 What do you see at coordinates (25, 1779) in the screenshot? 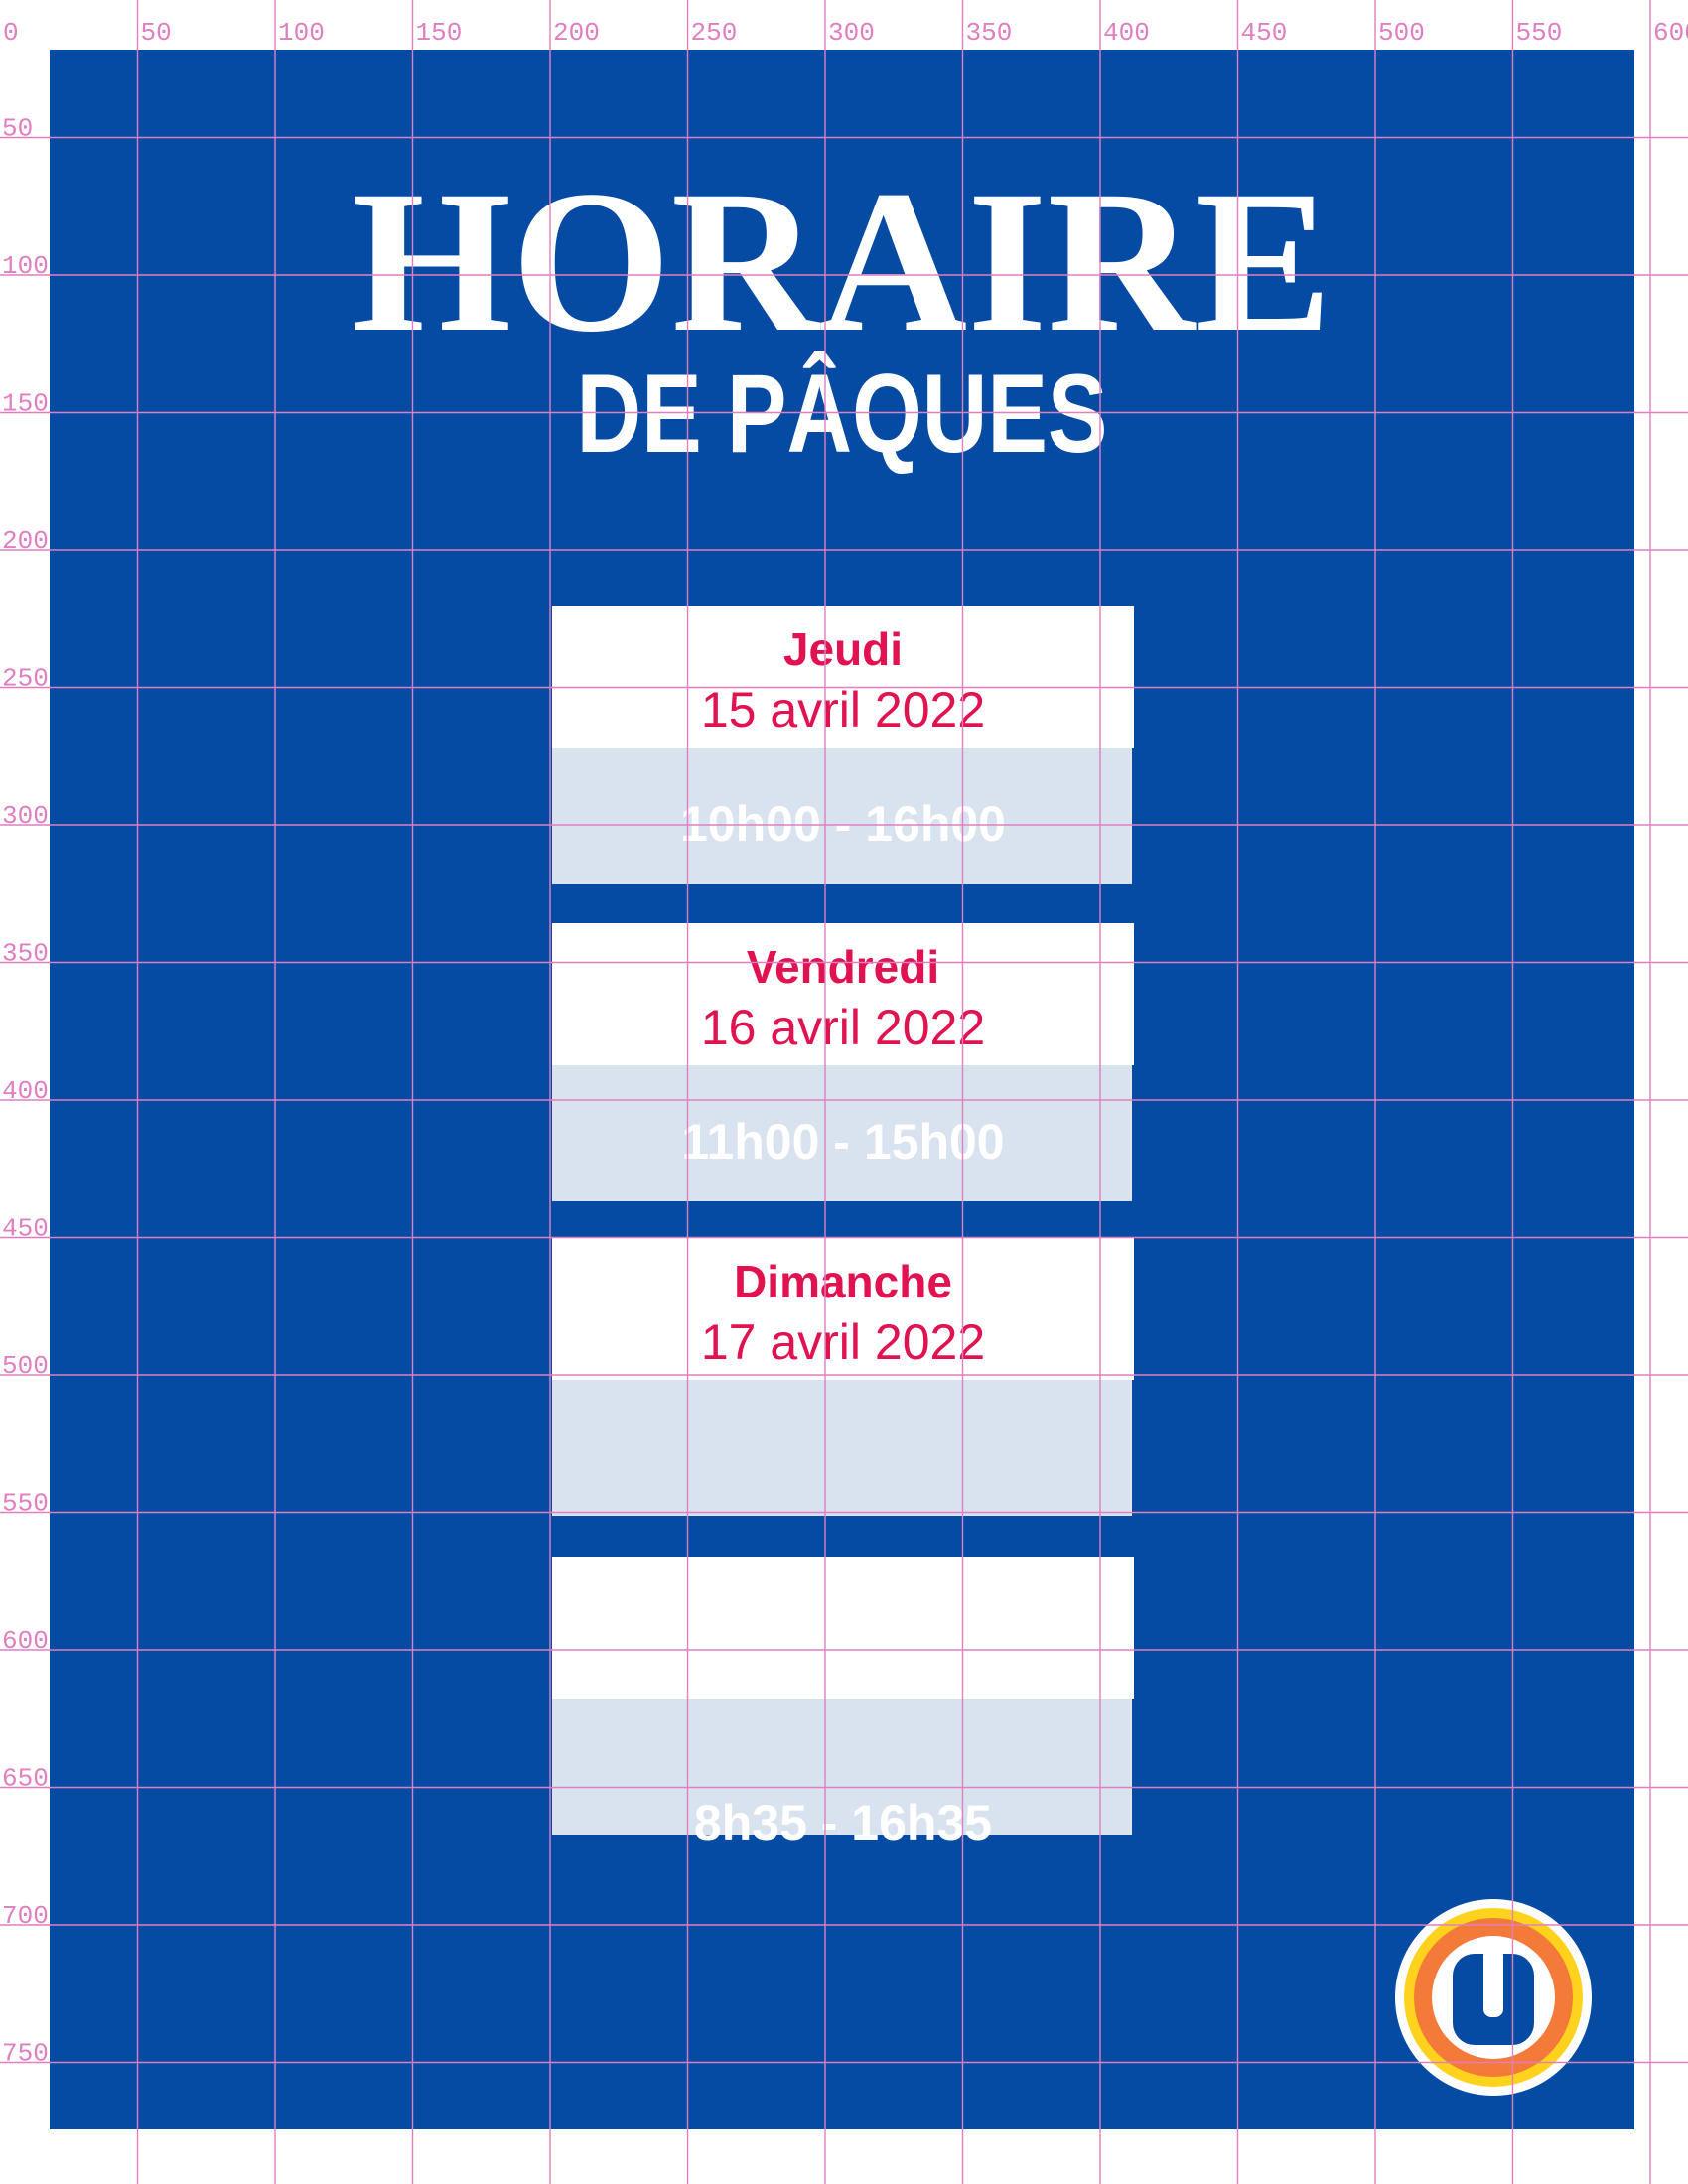
I see `overlay-label: 650` at bounding box center [25, 1779].